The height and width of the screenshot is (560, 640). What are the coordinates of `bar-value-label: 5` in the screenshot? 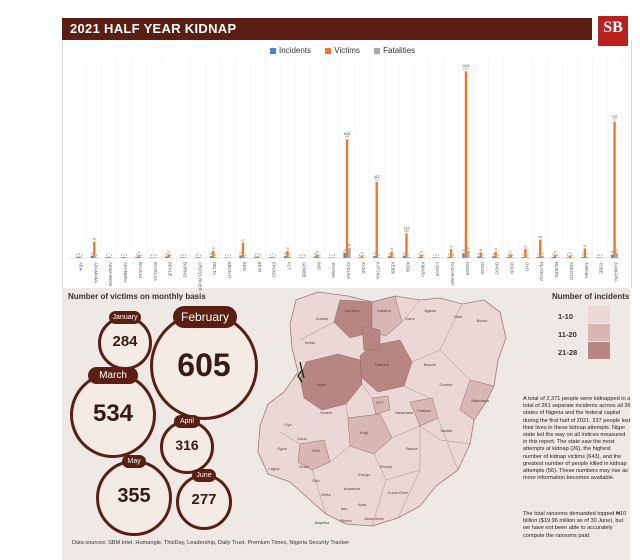 It's located at (523, 255).